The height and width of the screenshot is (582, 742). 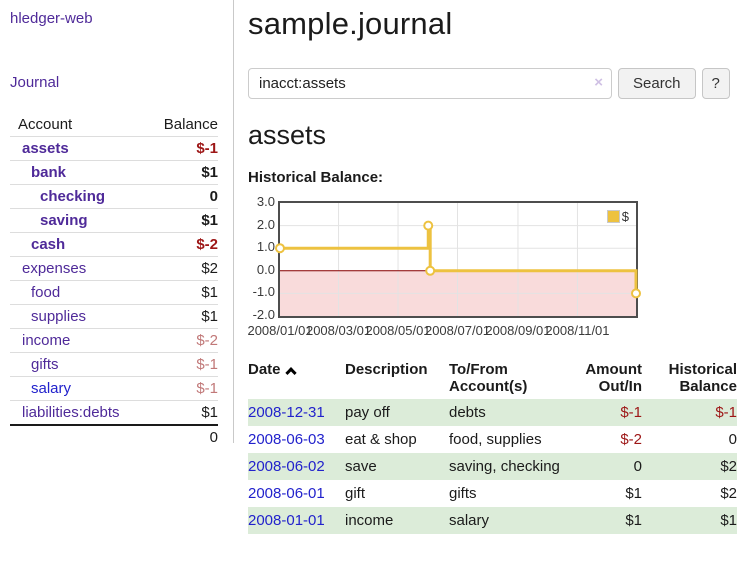 What do you see at coordinates (355, 493) in the screenshot?
I see `transaction-description: gift` at bounding box center [355, 493].